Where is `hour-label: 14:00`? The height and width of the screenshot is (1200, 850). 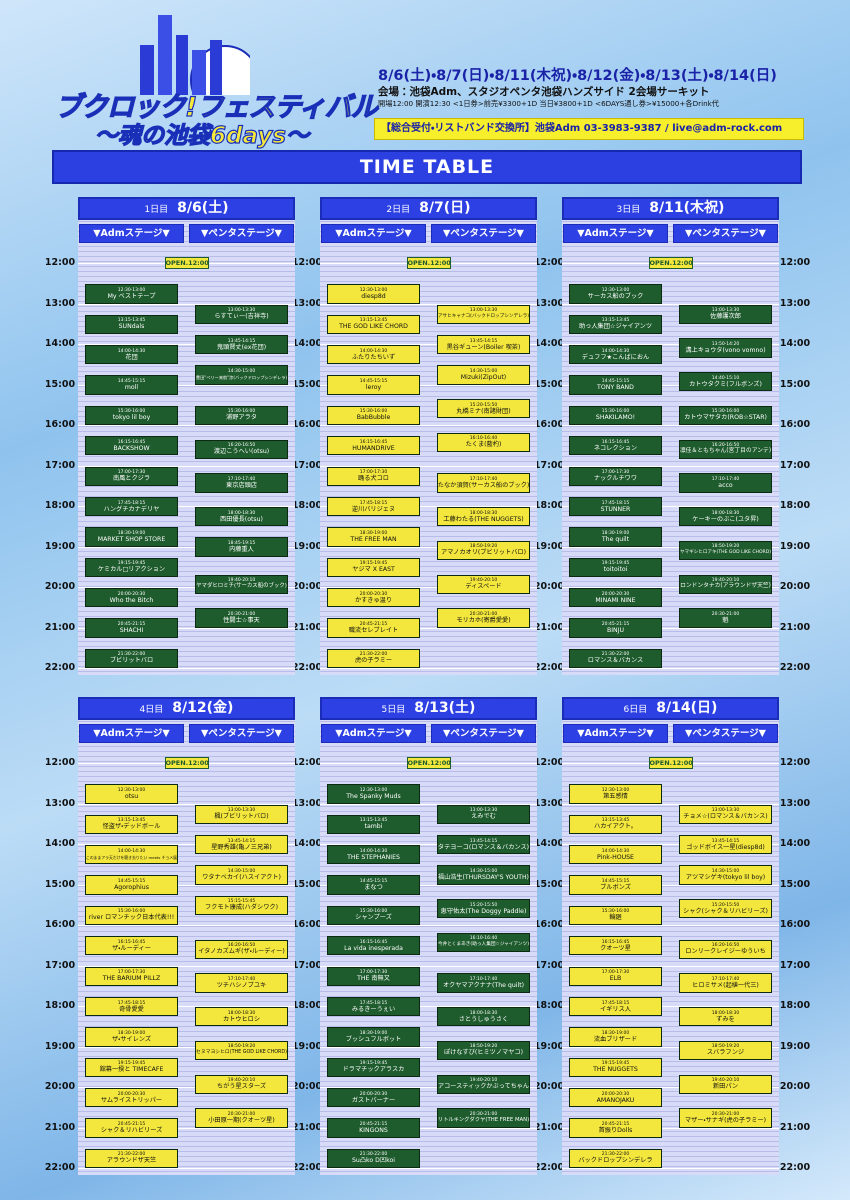 hour-label: 14:00 is located at coordinates (307, 343).